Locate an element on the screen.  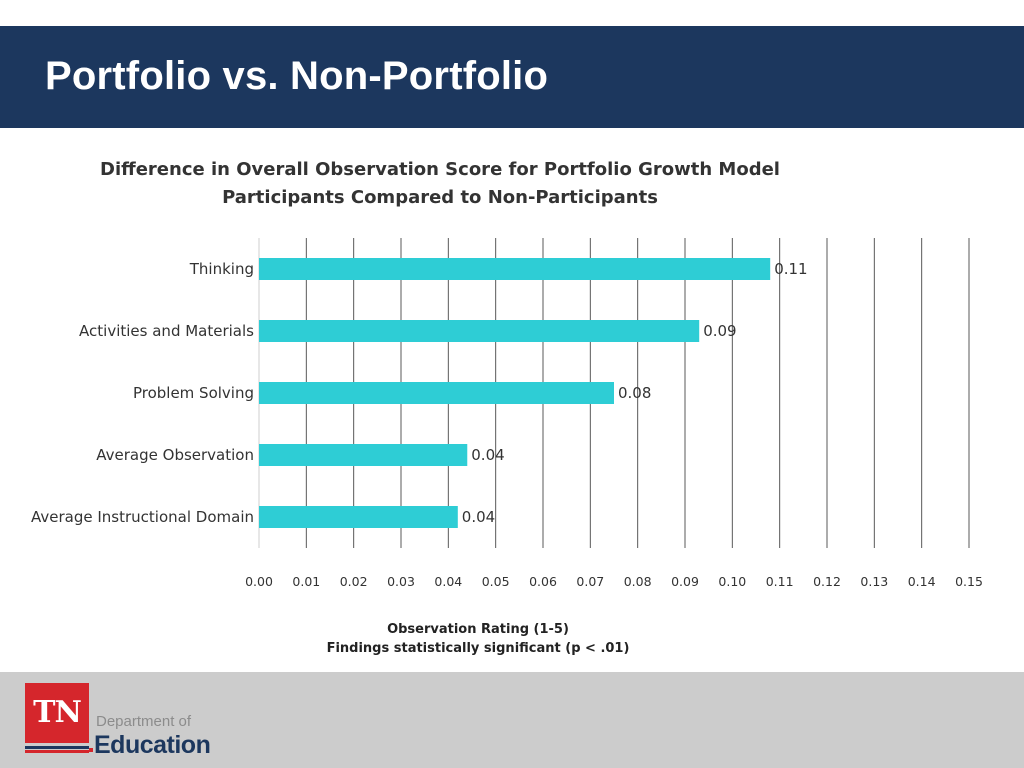
x-tick-label: 0.07 is located at coordinates (590, 581).